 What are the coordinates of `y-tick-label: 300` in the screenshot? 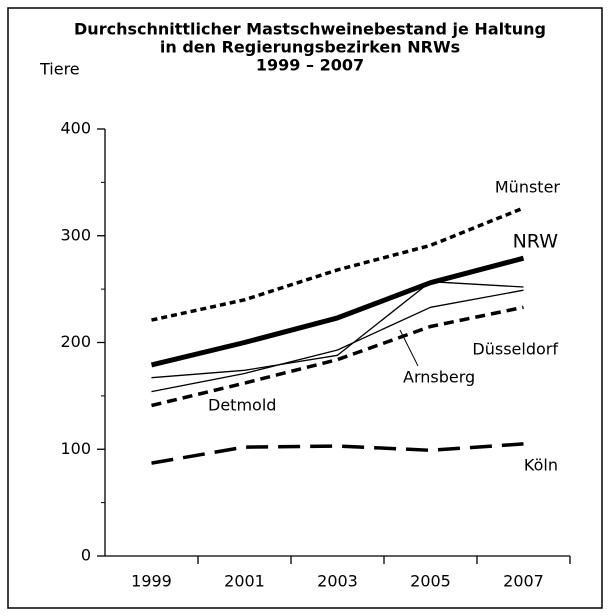 It's located at (75, 234).